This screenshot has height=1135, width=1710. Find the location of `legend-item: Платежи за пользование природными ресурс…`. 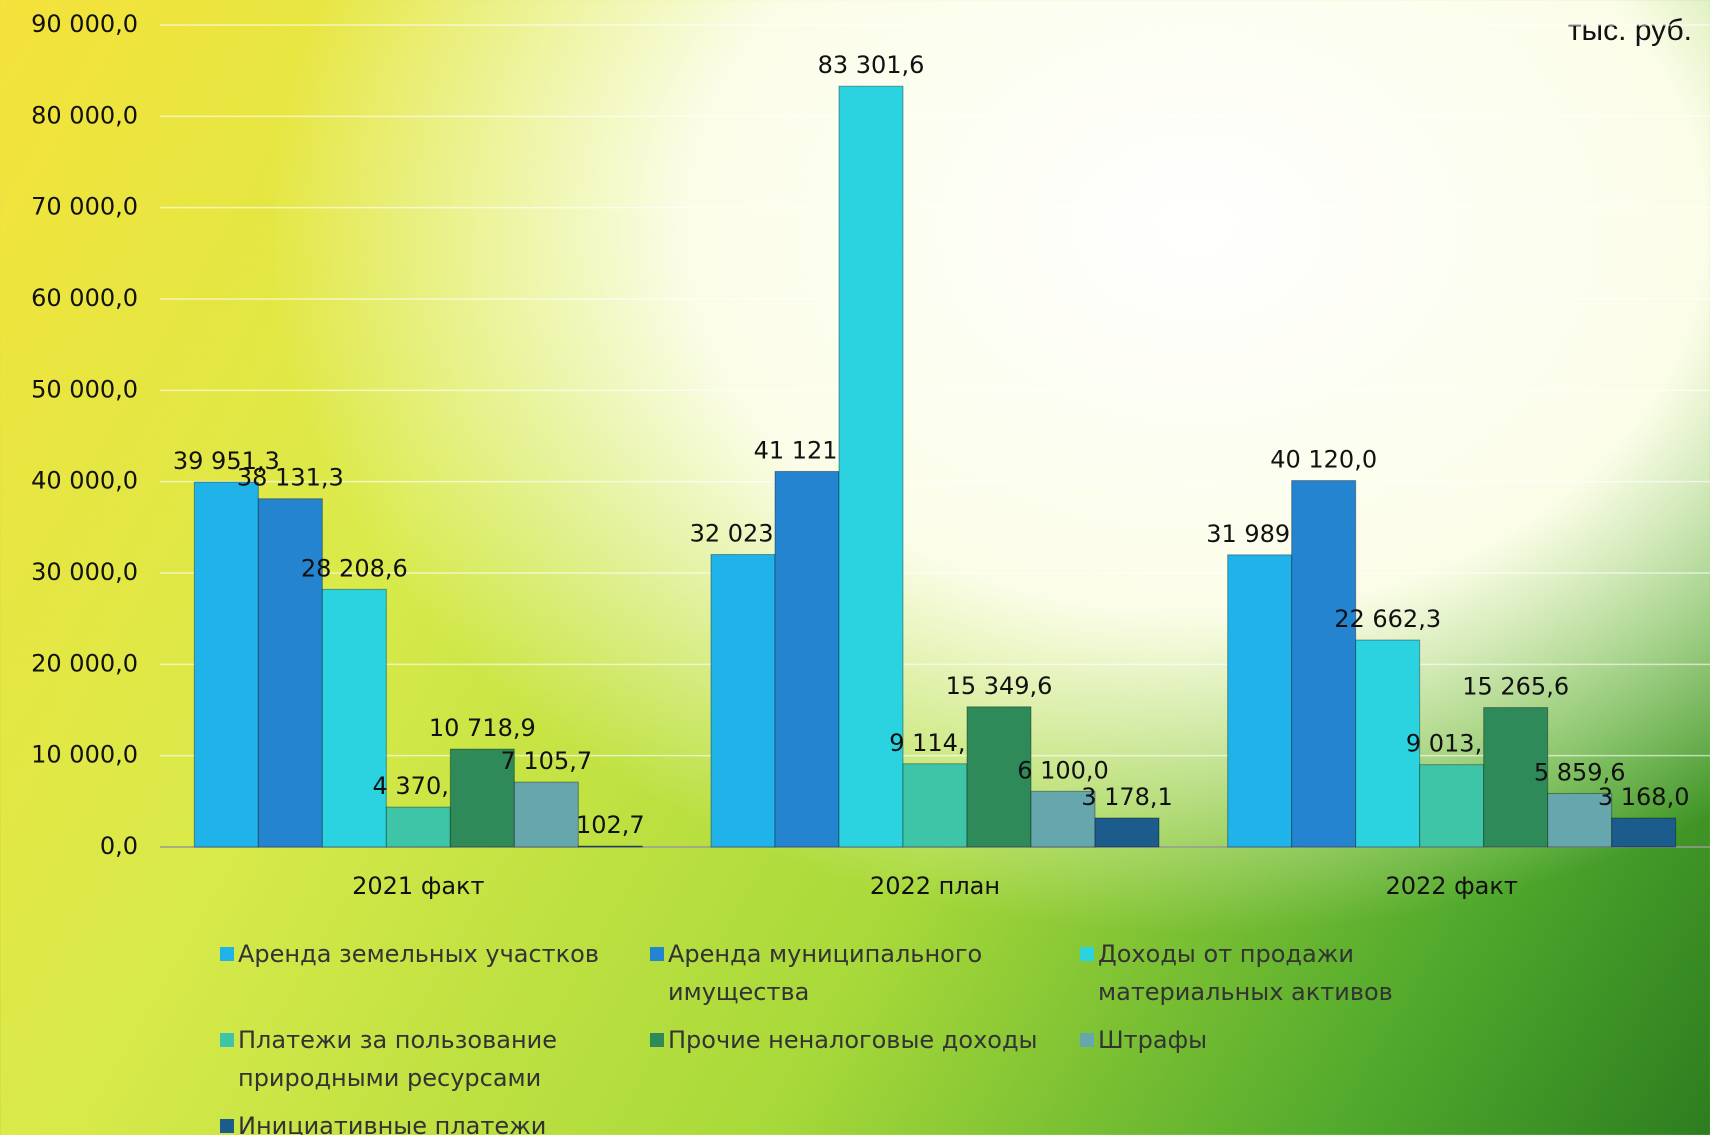

legend-item: Платежи за пользование природными ресурс… is located at coordinates (435, 1059).